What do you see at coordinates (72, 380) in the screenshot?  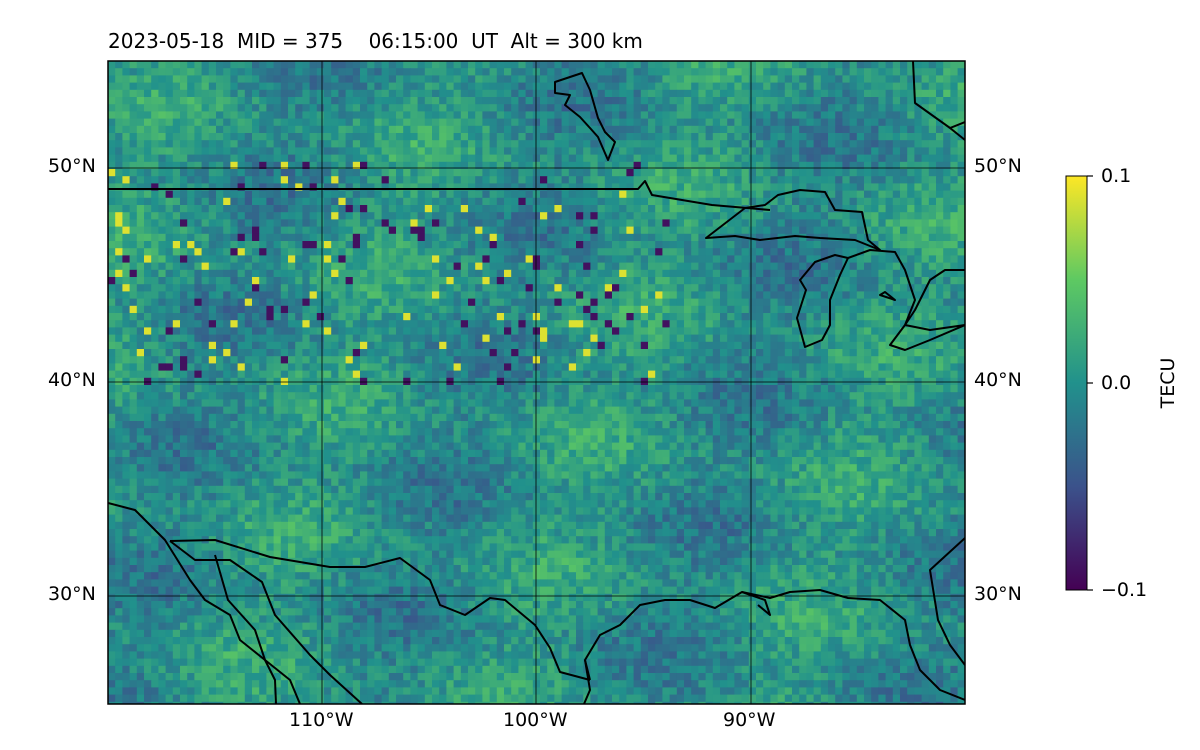 I see `lat-tick-label-left: 40°N` at bounding box center [72, 380].